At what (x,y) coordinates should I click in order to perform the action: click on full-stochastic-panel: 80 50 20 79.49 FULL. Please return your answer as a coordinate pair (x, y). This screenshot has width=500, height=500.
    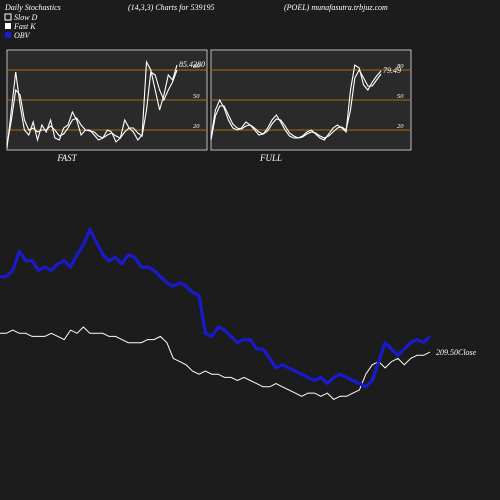
    Looking at the image, I should click on (311, 106).